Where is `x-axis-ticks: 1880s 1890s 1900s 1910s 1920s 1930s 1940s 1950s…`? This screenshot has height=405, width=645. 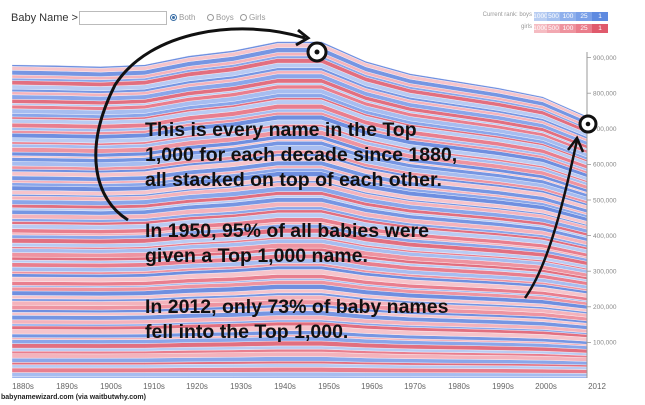
x-axis-ticks: 1880s 1890s 1900s 1910s 1920s 1930s 1940s 1950s… is located at coordinates (309, 386).